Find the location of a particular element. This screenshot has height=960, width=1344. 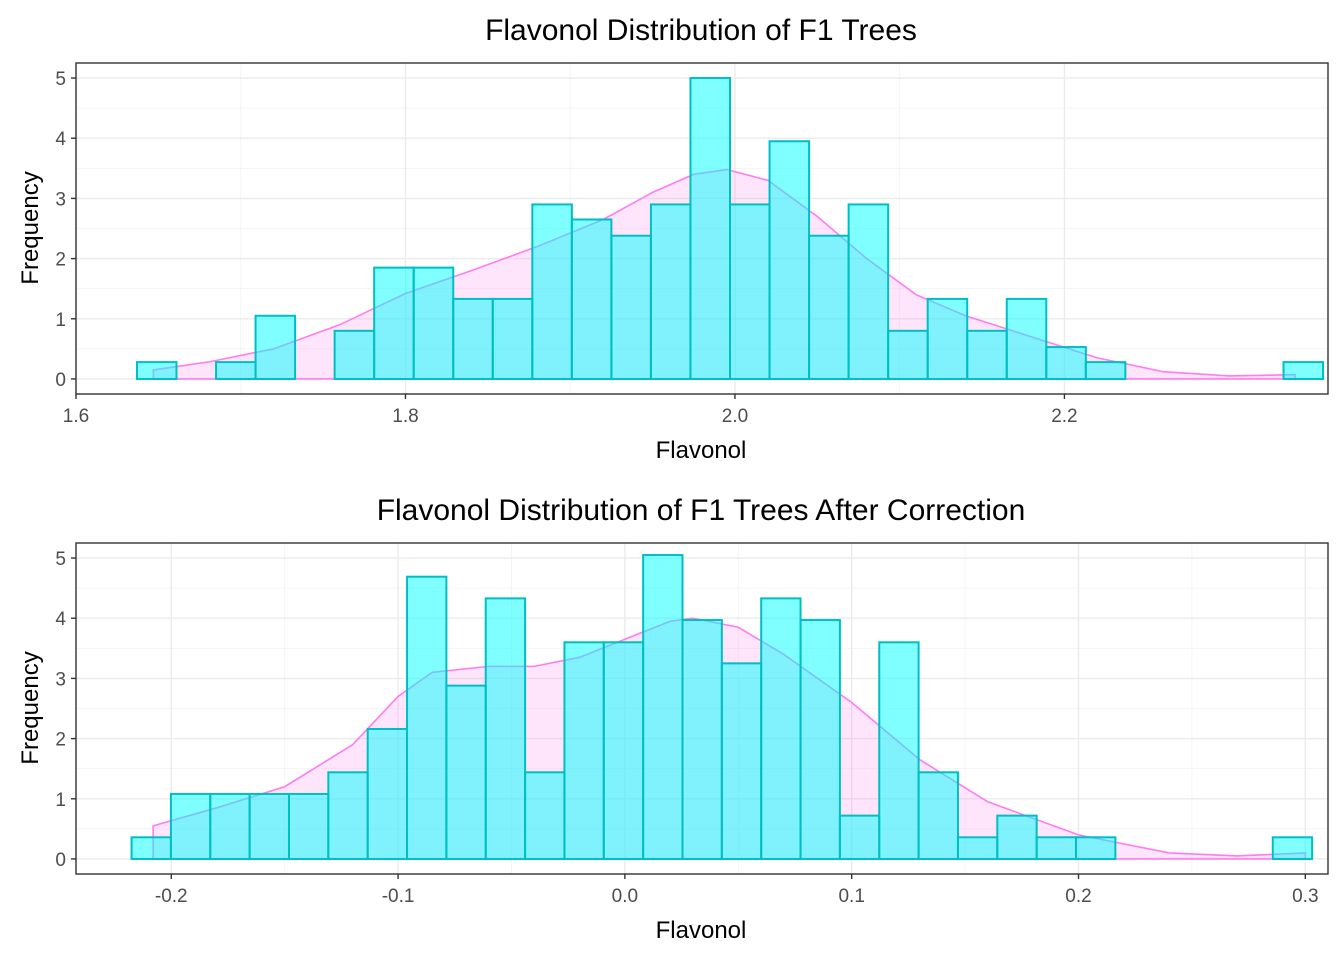

x-tick-label: 2.2 is located at coordinates (1064, 416).